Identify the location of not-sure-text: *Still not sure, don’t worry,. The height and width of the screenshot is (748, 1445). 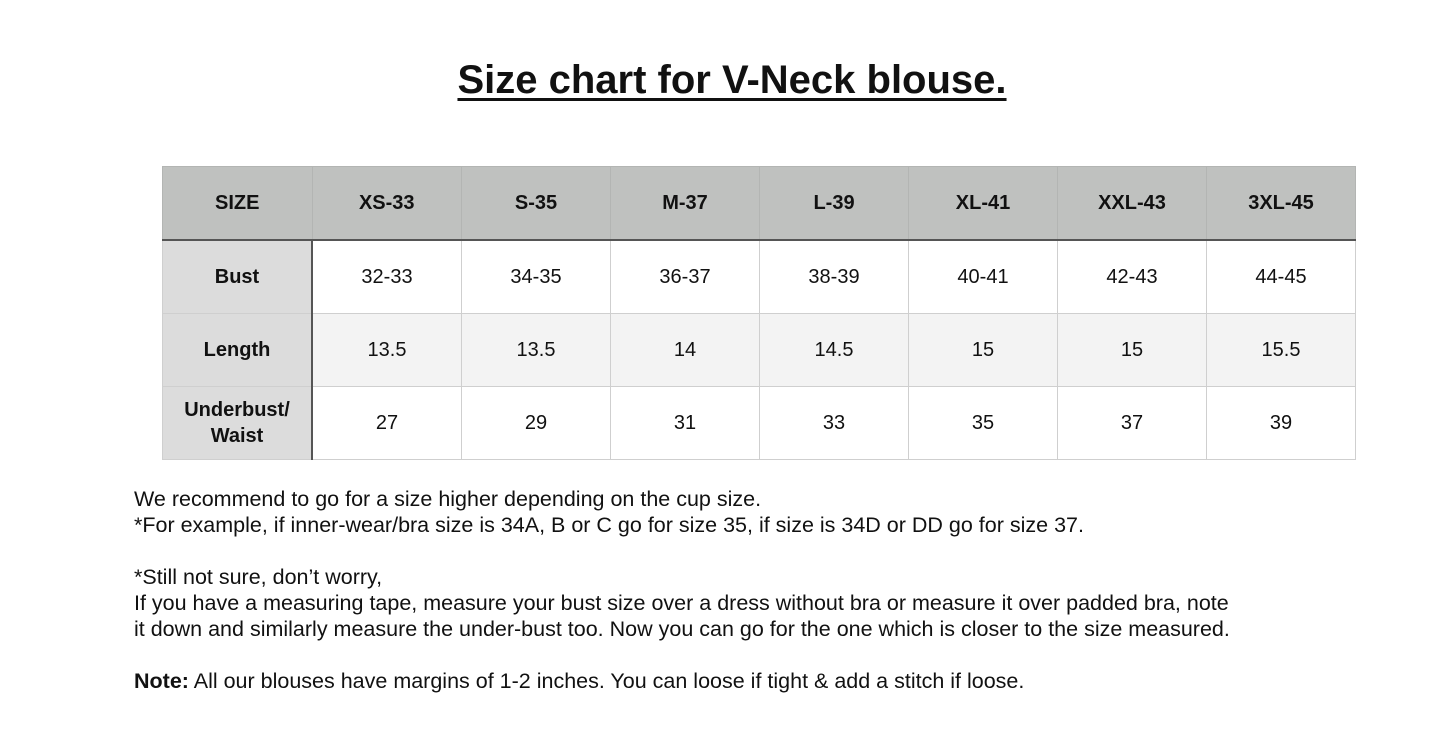
(258, 577).